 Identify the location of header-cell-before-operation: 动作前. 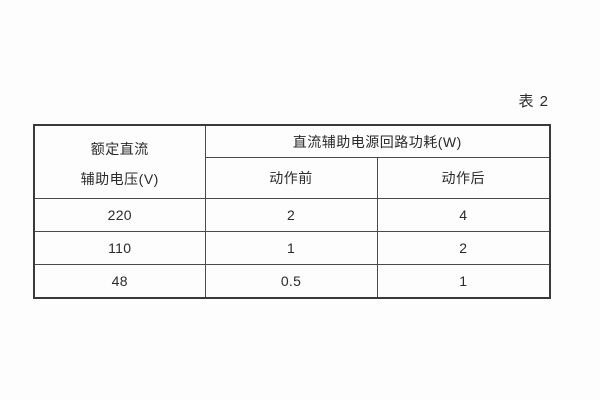
(291, 178).